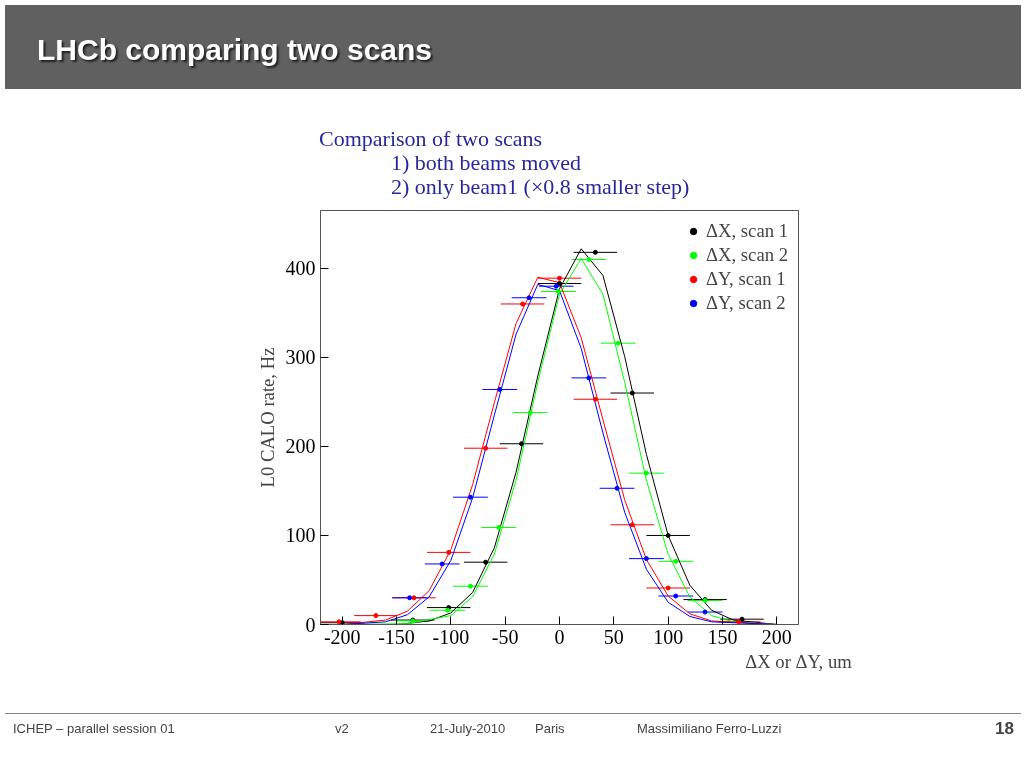 Image resolution: width=1024 pixels, height=768 pixels. Describe the element at coordinates (300, 357) in the screenshot. I see `y-tick-label: 300` at that location.